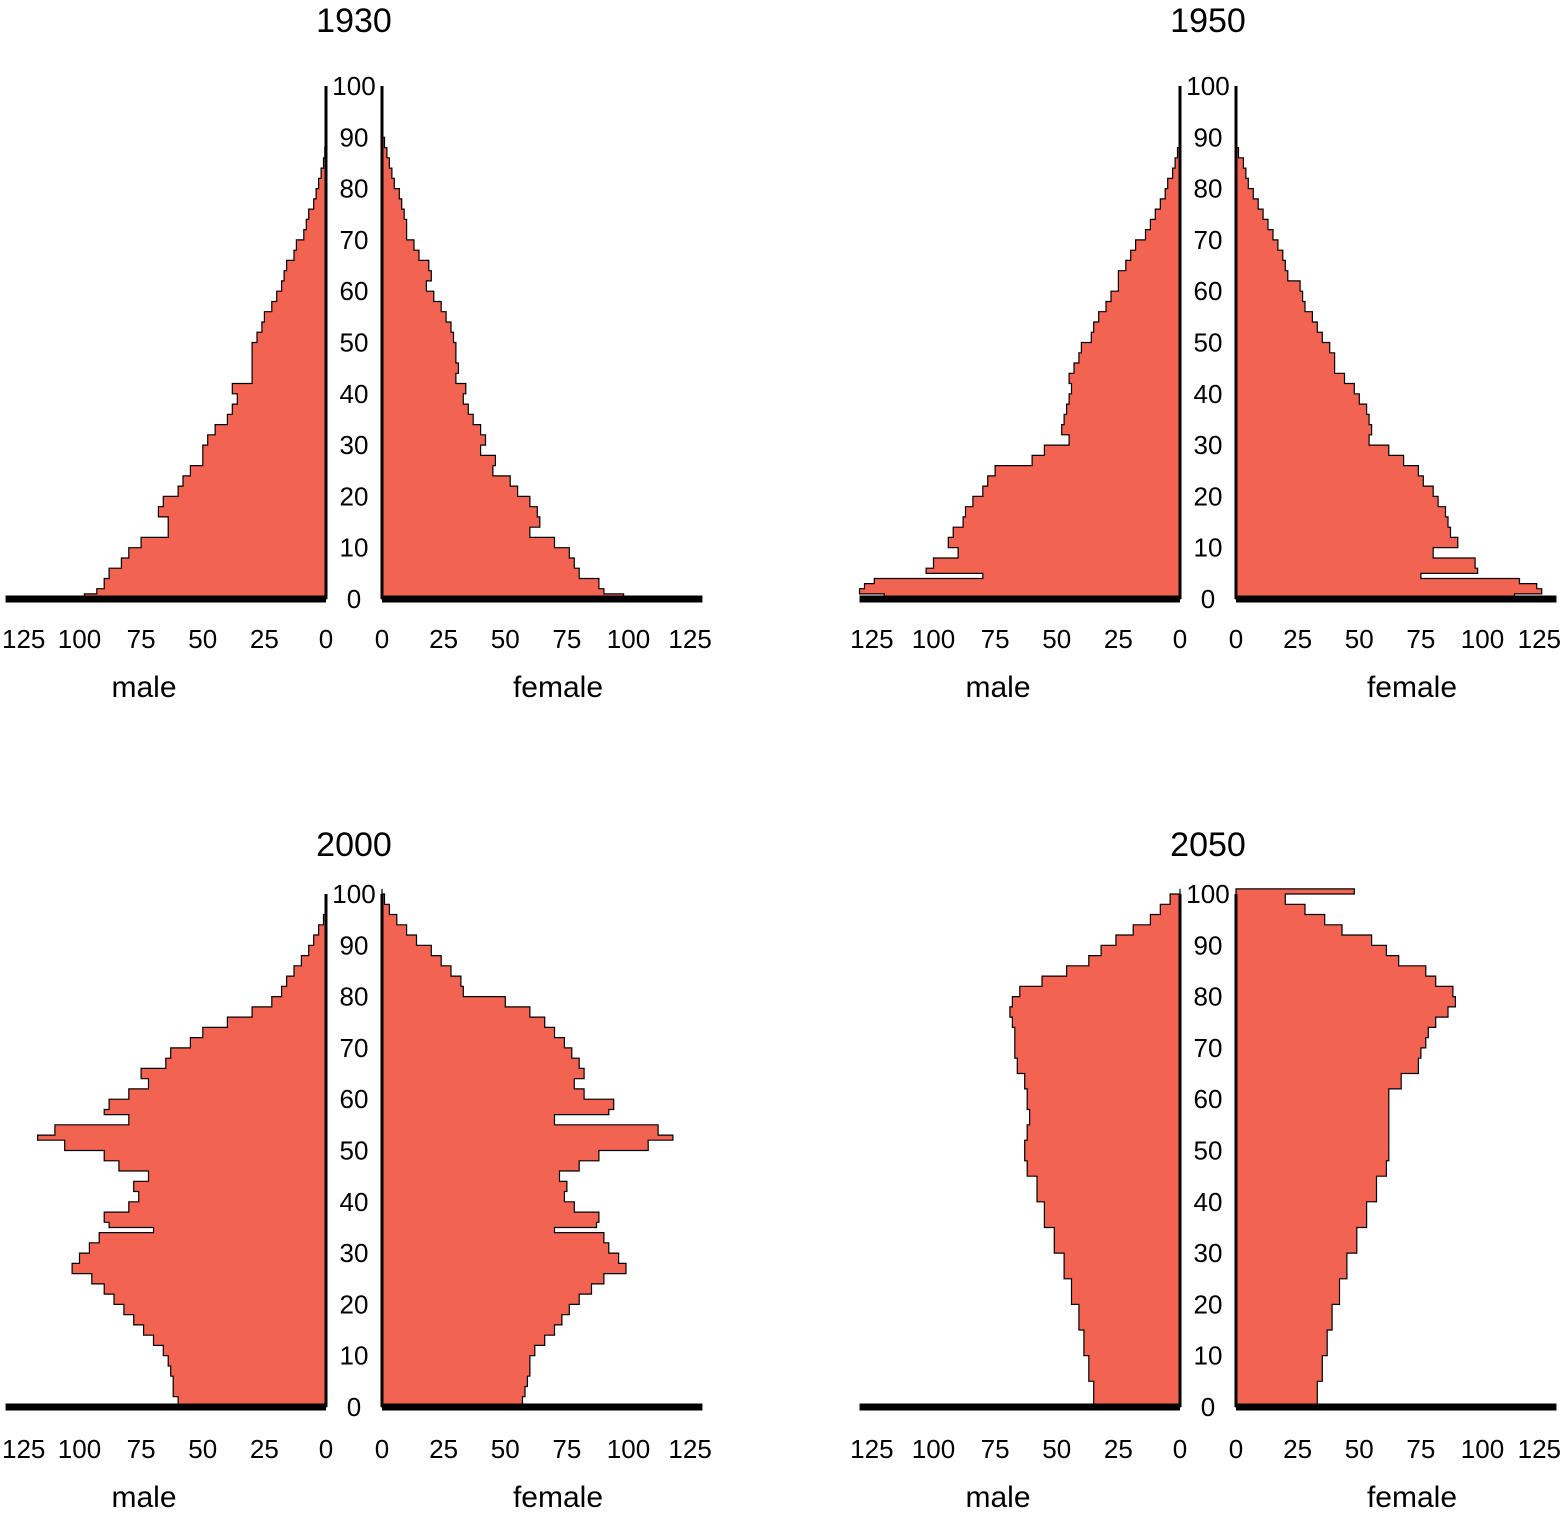  What do you see at coordinates (354, 21) in the screenshot?
I see `panel-title: 1930` at bounding box center [354, 21].